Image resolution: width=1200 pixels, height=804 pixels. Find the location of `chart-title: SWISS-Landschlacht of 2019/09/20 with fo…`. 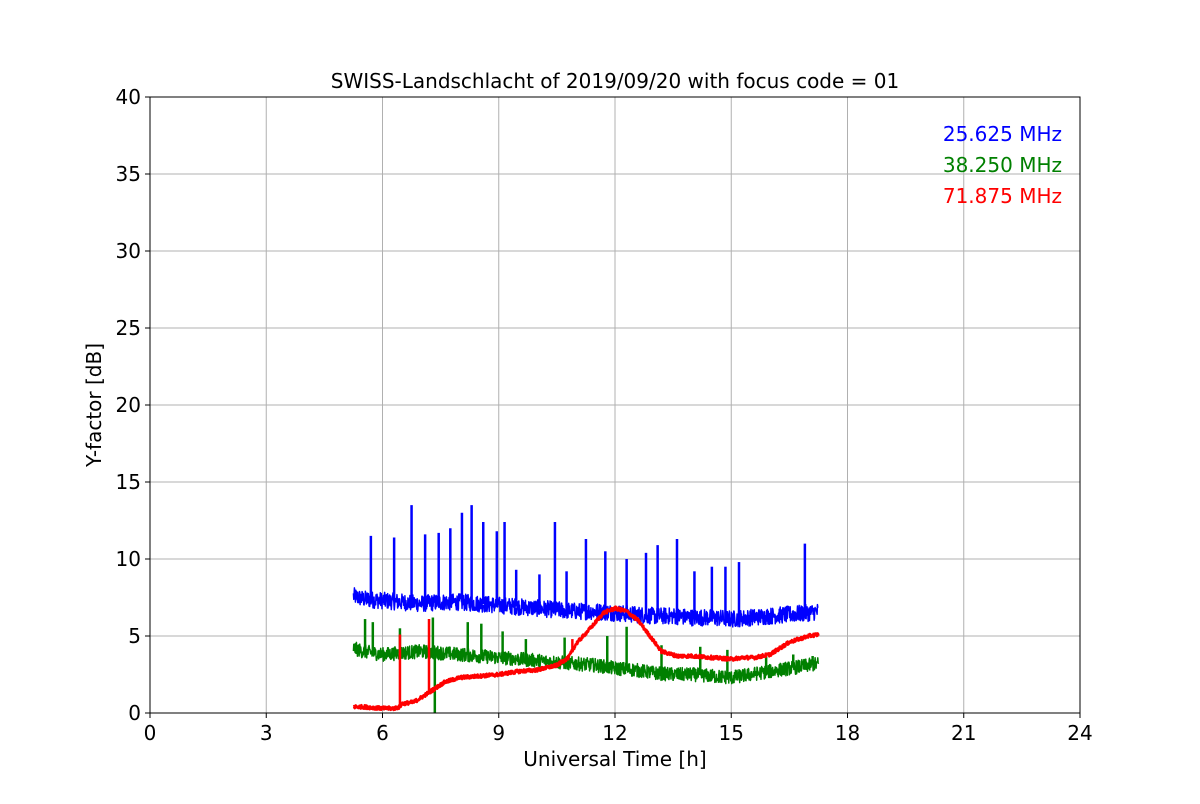

chart-title: SWISS-Landschlacht of 2019/09/20 with fo… is located at coordinates (615, 81).